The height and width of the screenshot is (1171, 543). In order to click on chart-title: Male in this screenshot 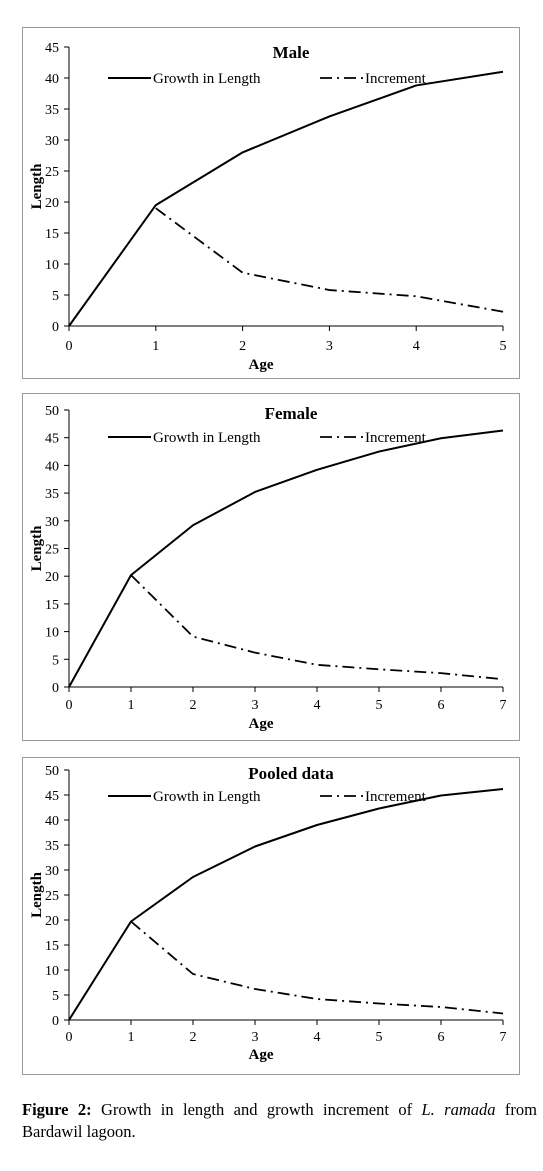, I will do `click(291, 52)`.